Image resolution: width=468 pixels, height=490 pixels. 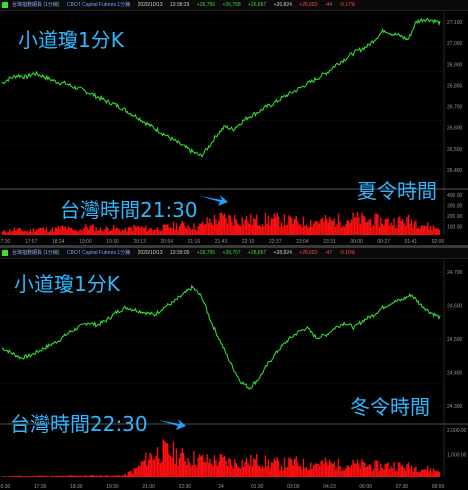 What do you see at coordinates (129, 210) in the screenshot?
I see `session-start-label: 台灣時間21:30` at bounding box center [129, 210].